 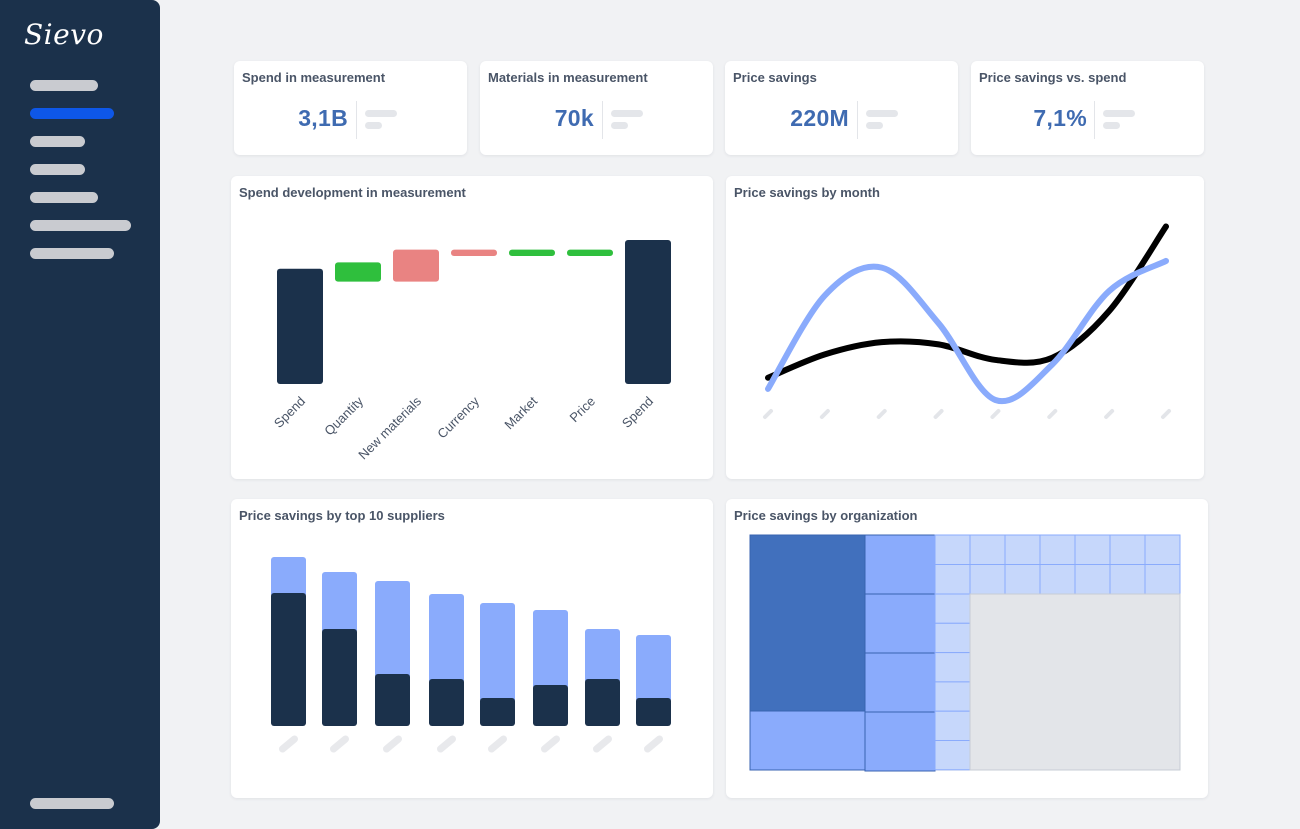 What do you see at coordinates (1053, 77) in the screenshot?
I see `kpi-title: Price savings vs. spend` at bounding box center [1053, 77].